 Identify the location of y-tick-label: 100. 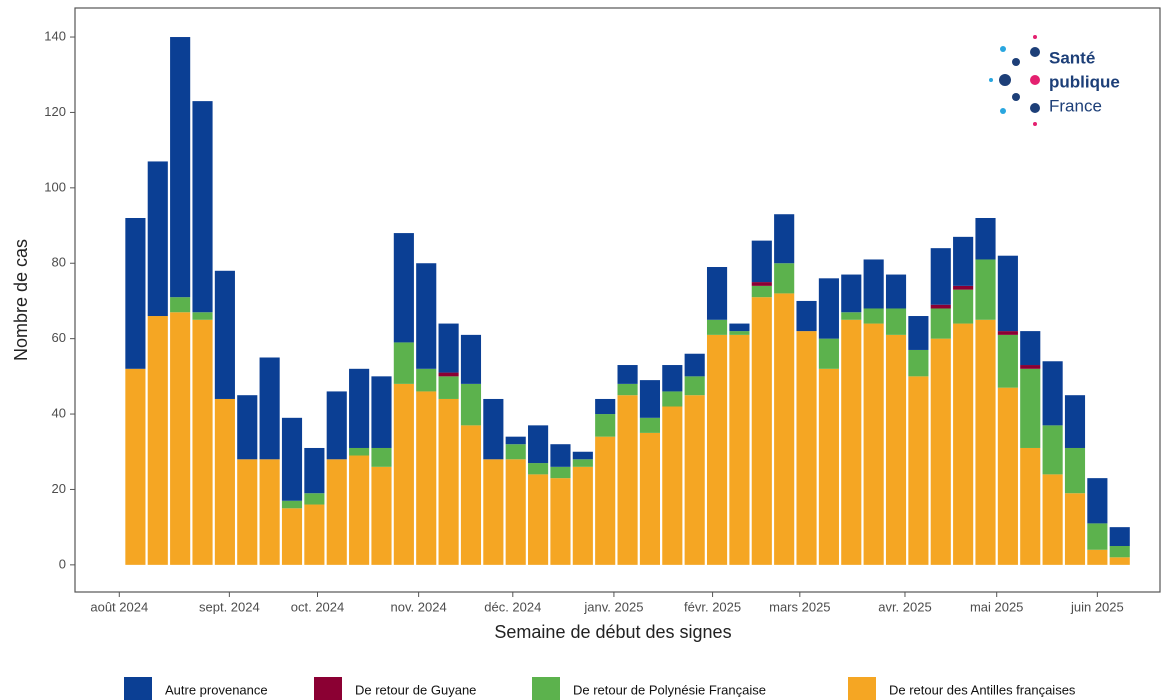
(55, 186).